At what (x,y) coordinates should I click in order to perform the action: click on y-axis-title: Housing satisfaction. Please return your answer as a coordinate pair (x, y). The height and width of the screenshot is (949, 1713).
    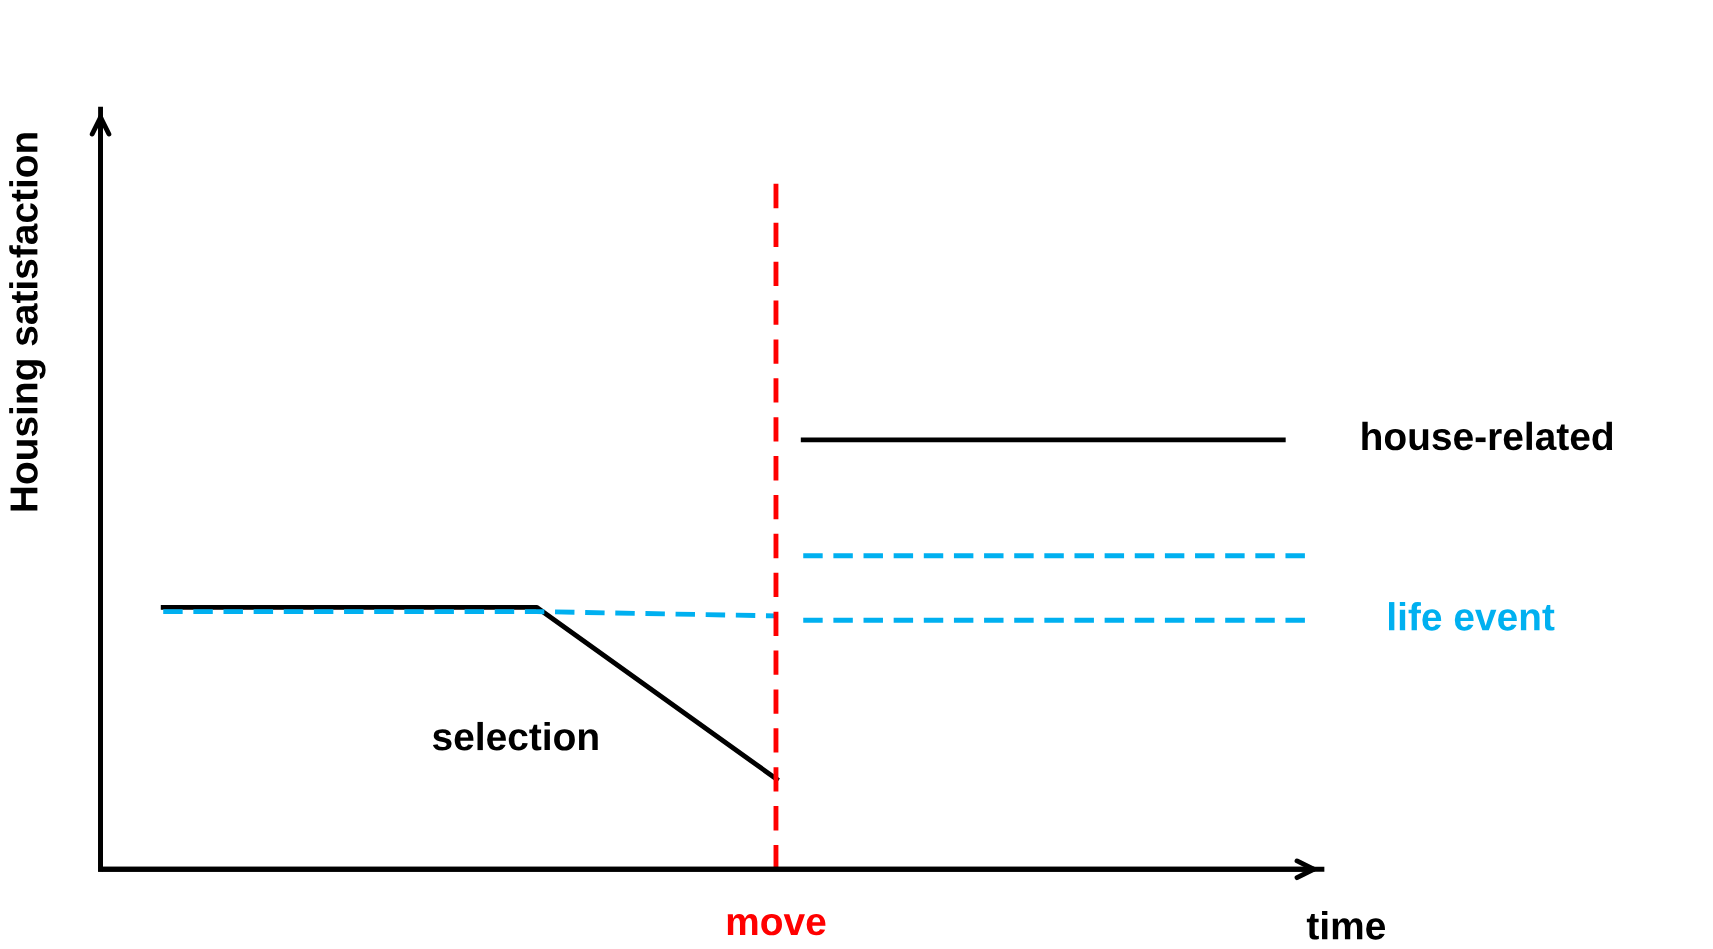
    Looking at the image, I should click on (27, 322).